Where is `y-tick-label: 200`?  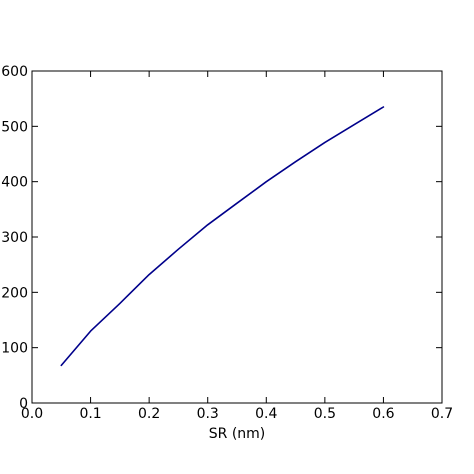 y-tick-label: 200 is located at coordinates (14, 293).